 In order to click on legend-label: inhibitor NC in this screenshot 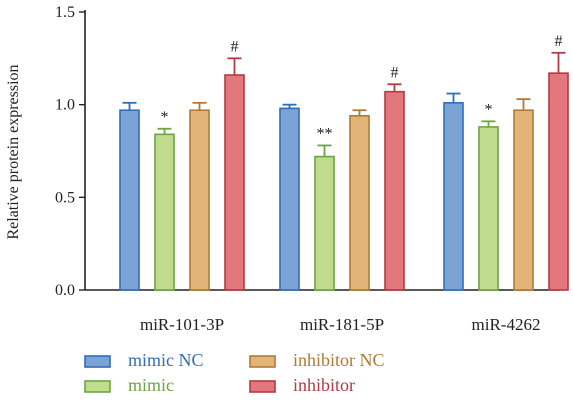, I will do `click(339, 360)`.